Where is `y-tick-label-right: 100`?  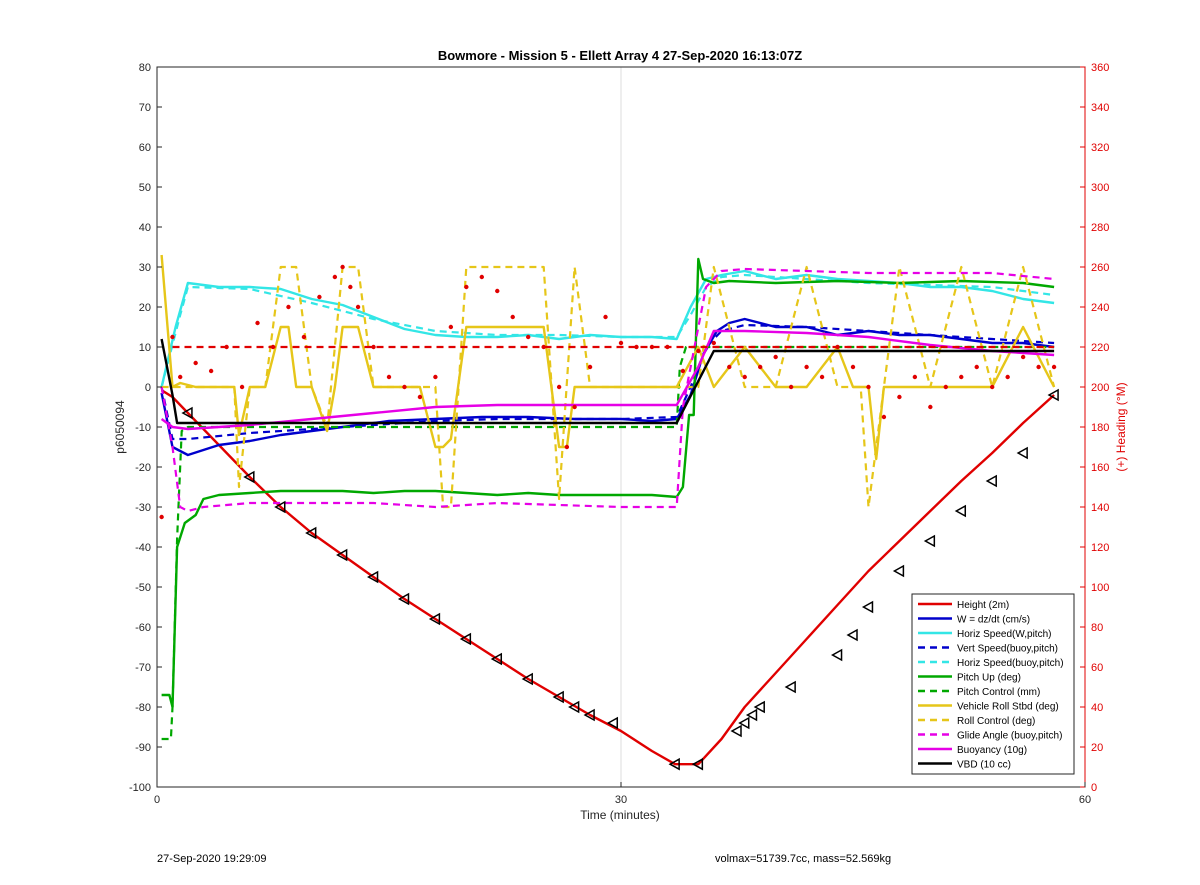
y-tick-label-right: 100 is located at coordinates (1100, 588).